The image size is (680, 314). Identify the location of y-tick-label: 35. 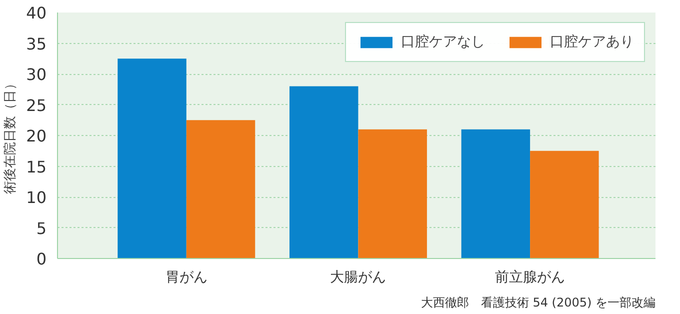
(36, 44).